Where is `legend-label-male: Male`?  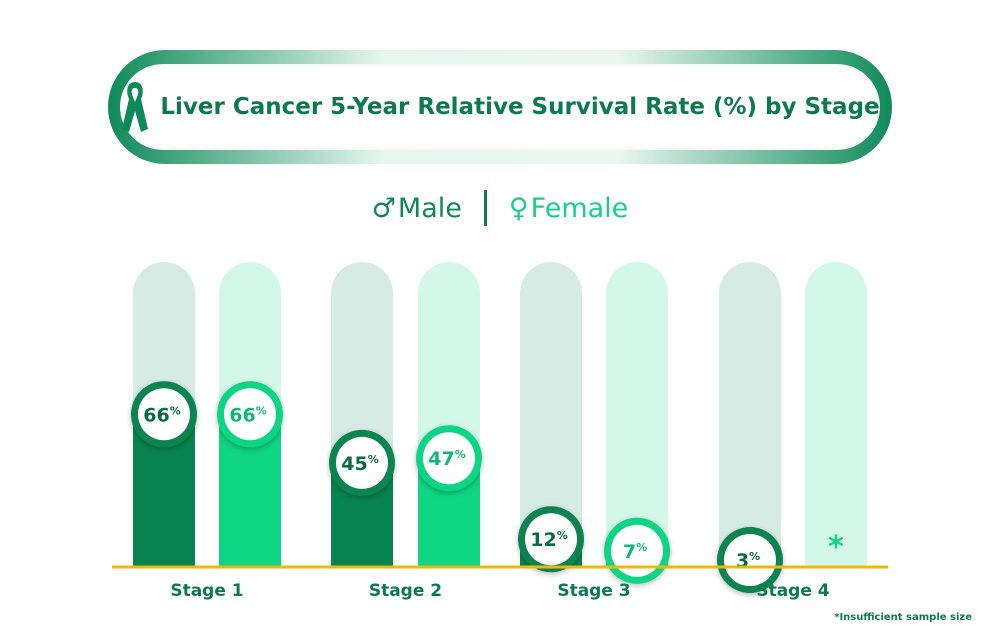 legend-label-male: Male is located at coordinates (429, 208).